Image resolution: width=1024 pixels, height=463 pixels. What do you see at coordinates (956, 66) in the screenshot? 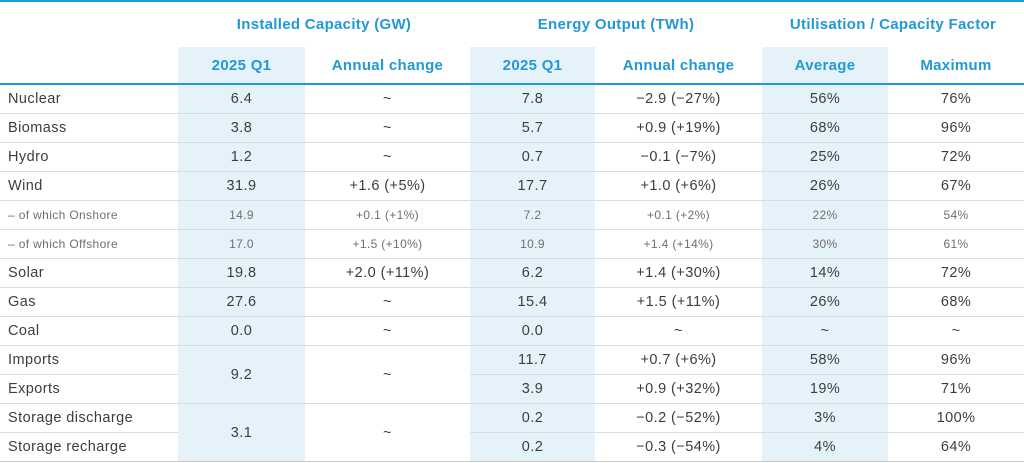
I see `column-header-maximum: Maximum` at bounding box center [956, 66].